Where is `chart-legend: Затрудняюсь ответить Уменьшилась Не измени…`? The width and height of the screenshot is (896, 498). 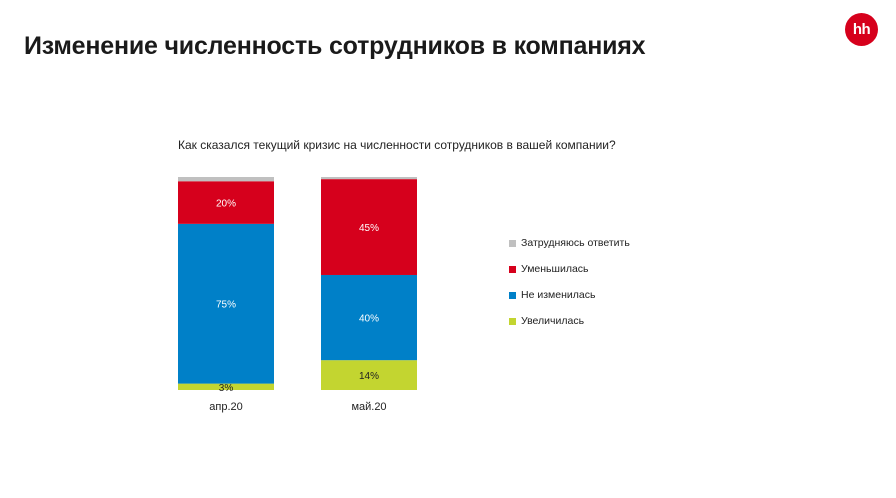 chart-legend: Затрудняюсь ответить Уменьшилась Не измени… is located at coordinates (569, 282).